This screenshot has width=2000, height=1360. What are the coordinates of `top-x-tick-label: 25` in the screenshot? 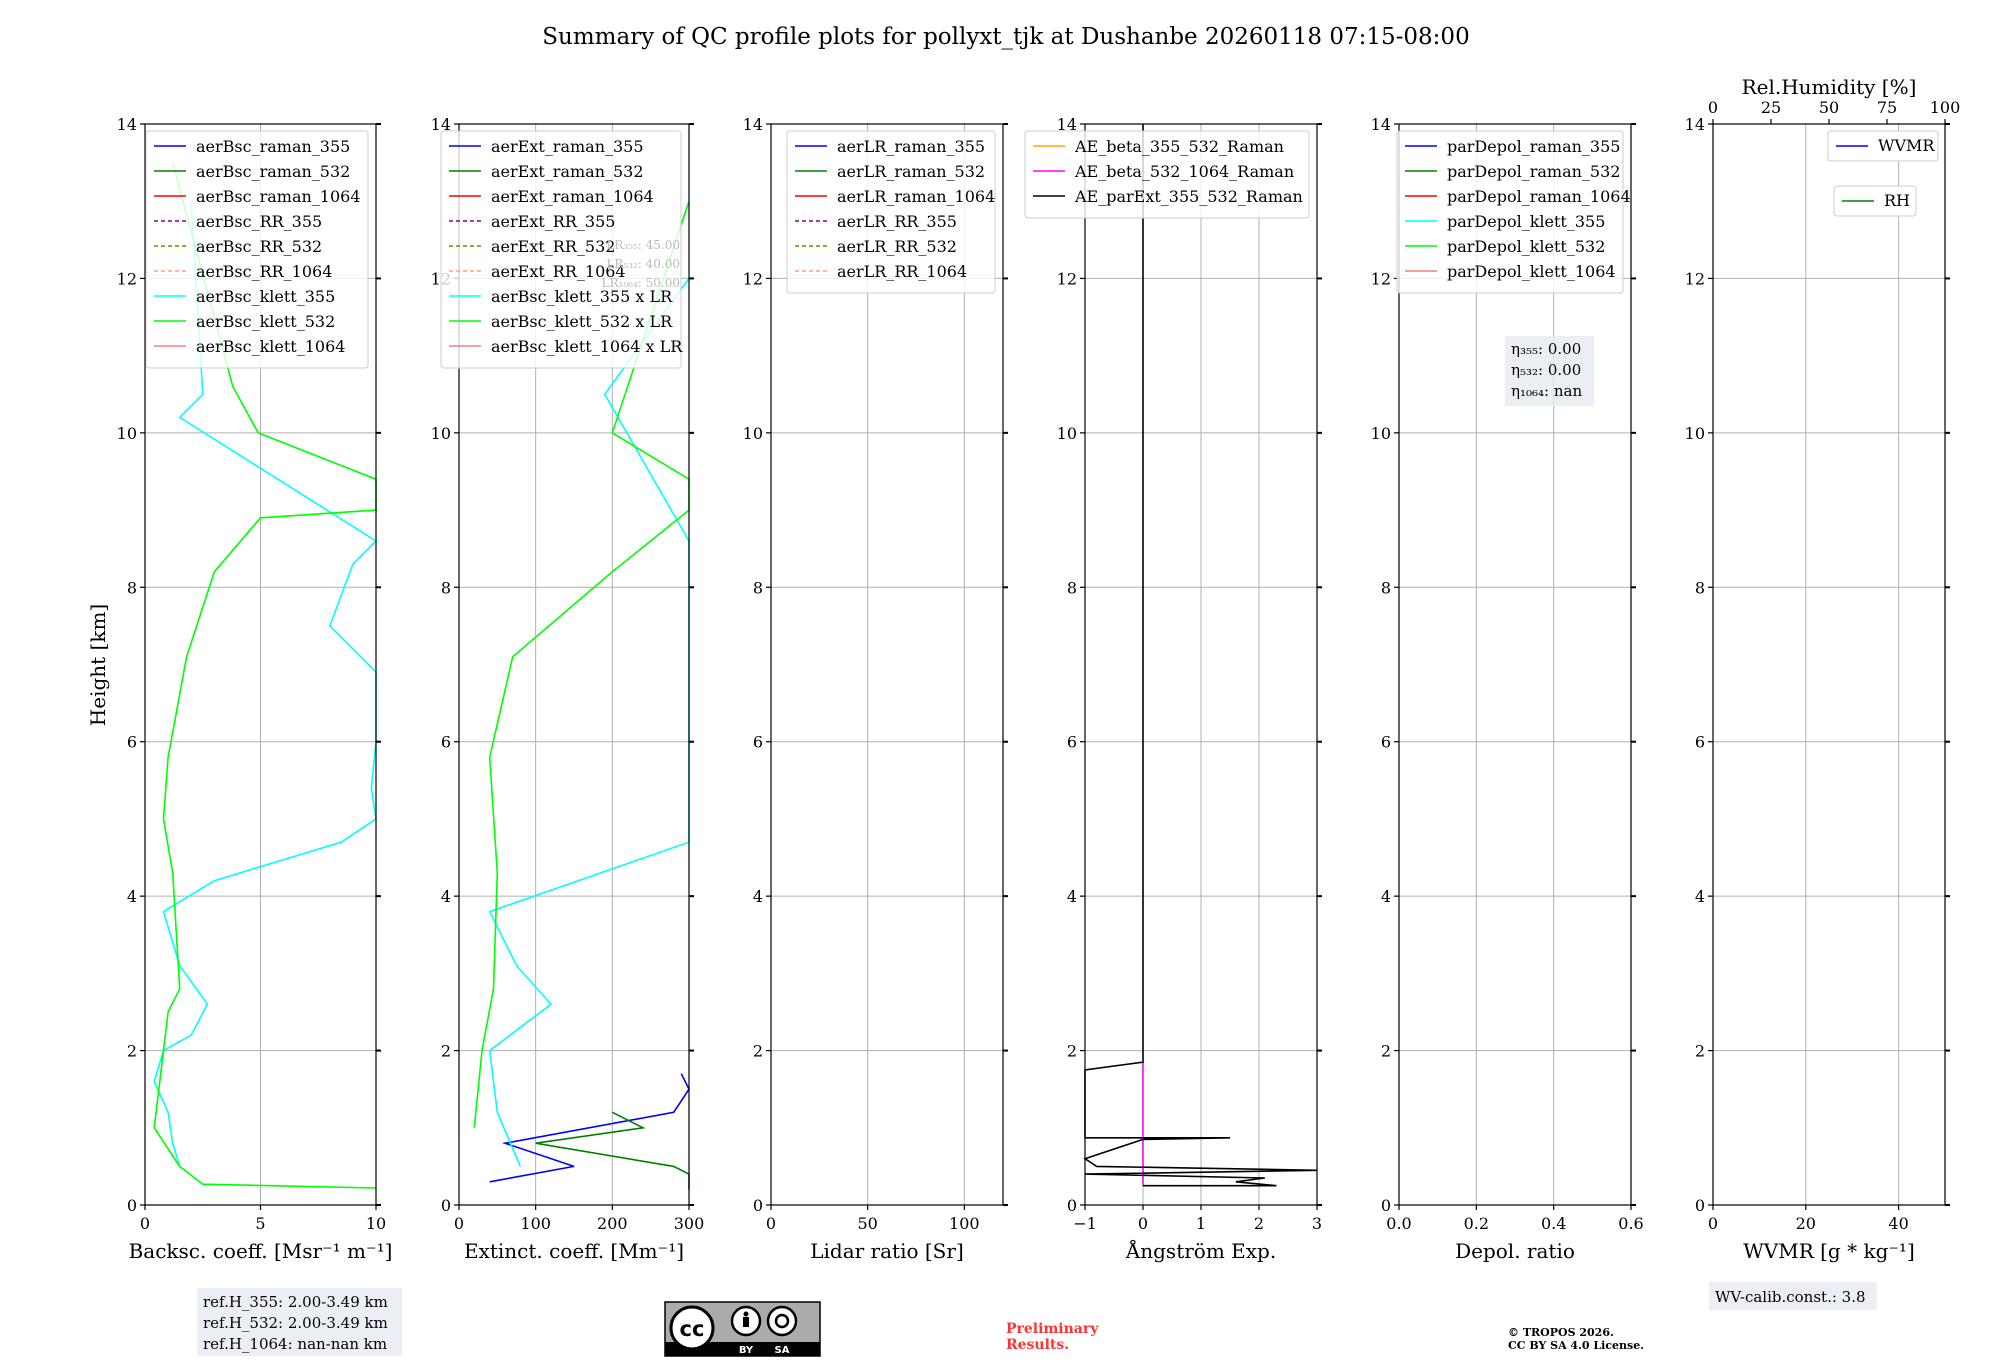 It's located at (1771, 107).